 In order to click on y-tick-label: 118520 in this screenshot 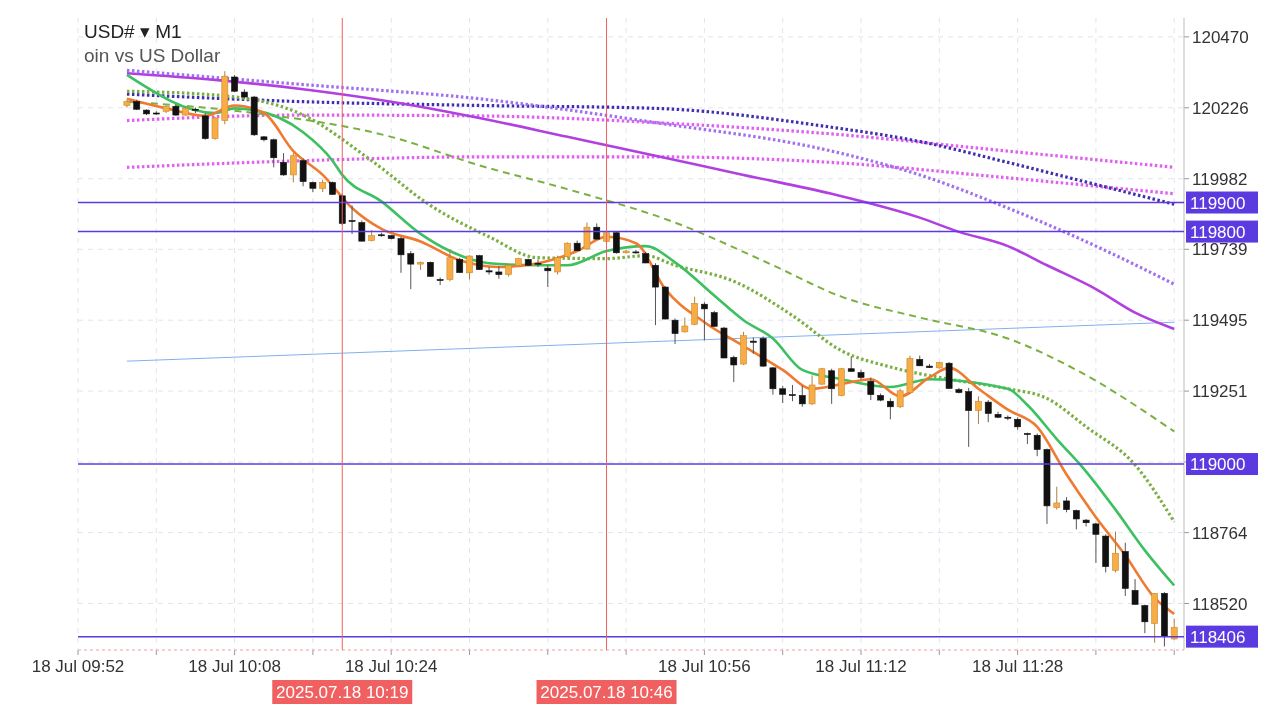, I will do `click(1220, 604)`.